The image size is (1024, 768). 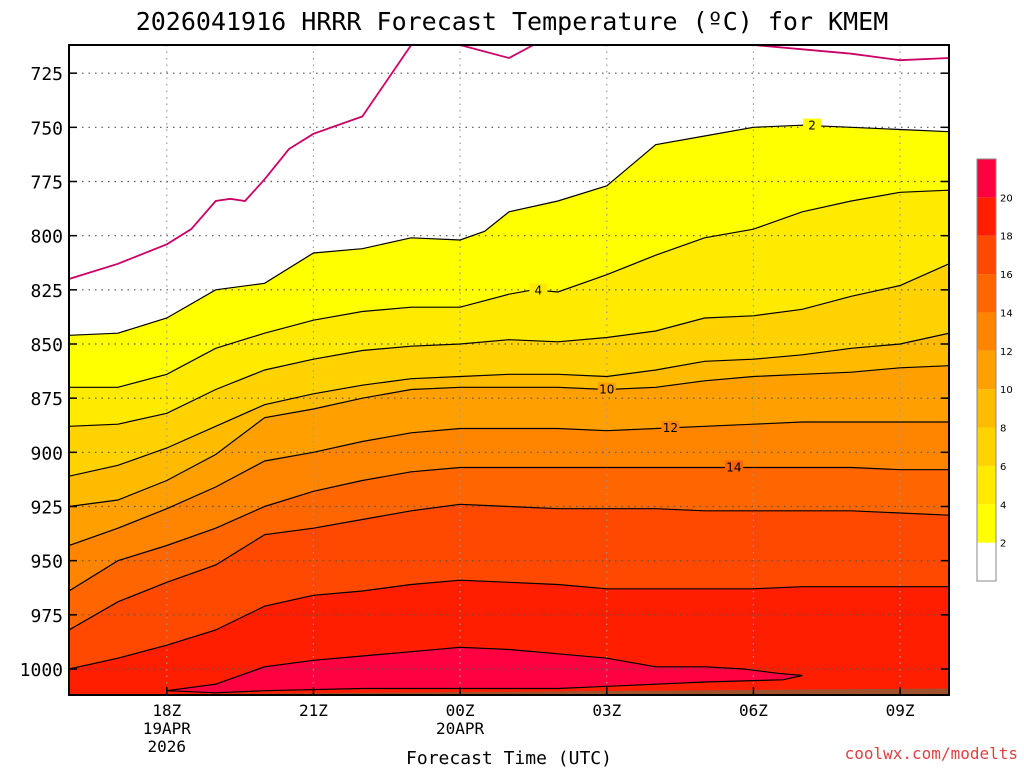 I want to click on x-tick-label-06Z: 06Z, so click(x=753, y=710).